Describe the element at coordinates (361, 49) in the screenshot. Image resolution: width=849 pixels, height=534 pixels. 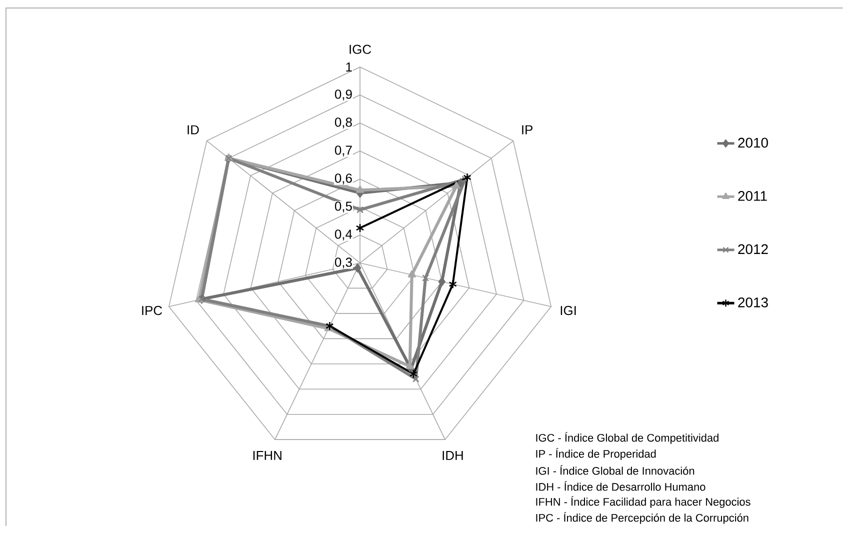
I see `spoke-label: IGC` at that location.